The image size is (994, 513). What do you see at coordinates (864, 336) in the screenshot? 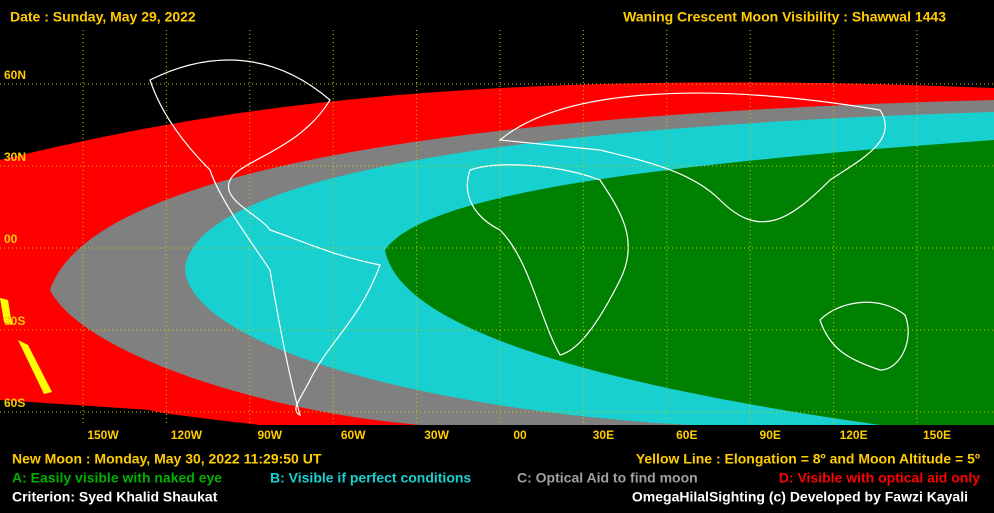
I see `coastline-australia` at bounding box center [864, 336].